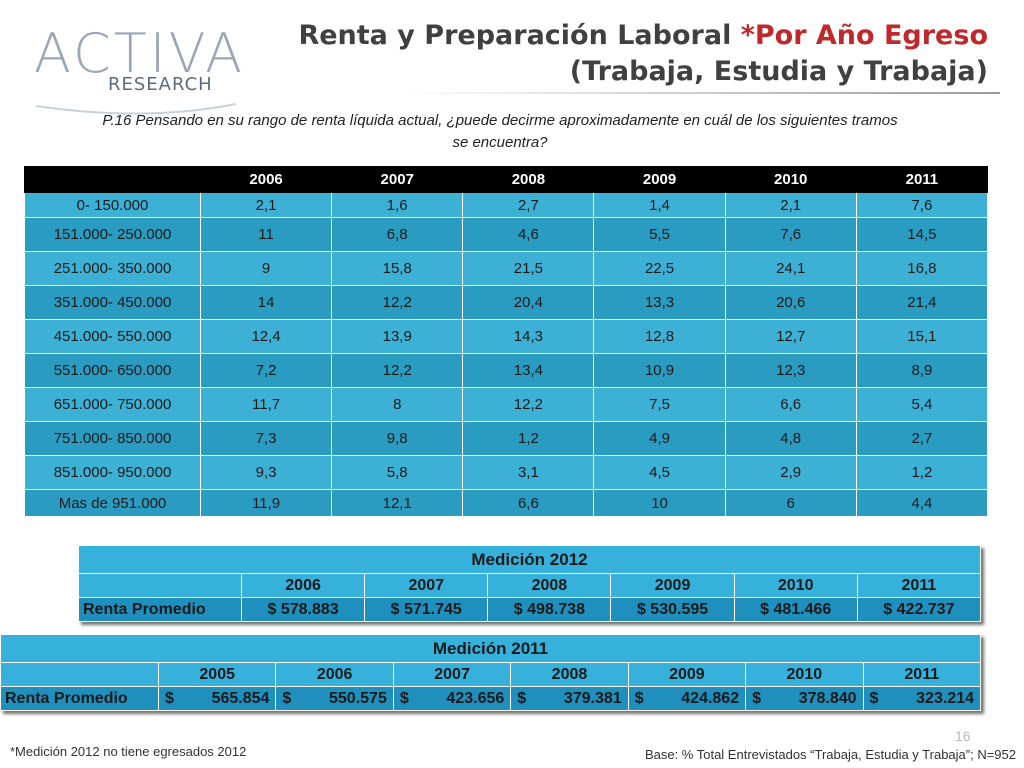 This screenshot has height=768, width=1024. Describe the element at coordinates (528, 234) in the screenshot. I see `percentage-cell: 4,6` at that location.